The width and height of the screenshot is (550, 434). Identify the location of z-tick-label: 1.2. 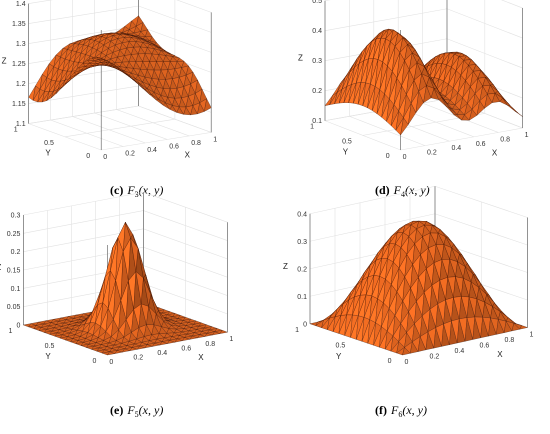
(21, 84).